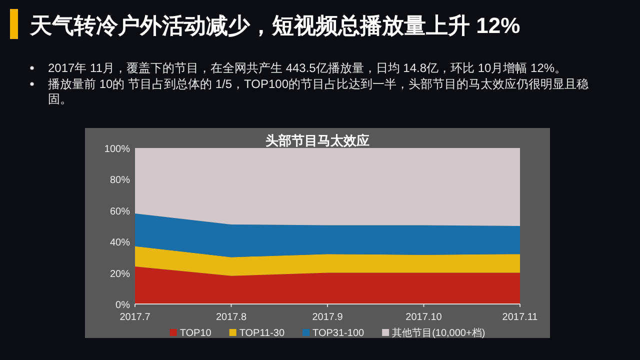 This screenshot has width=640, height=360. Describe the element at coordinates (123, 305) in the screenshot. I see `y-tick-label: 0%` at that location.